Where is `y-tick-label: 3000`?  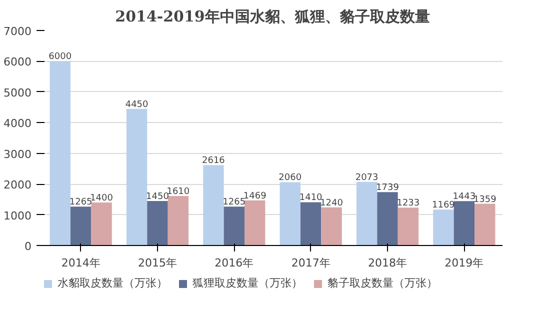
y-tick-label: 3000 is located at coordinates (18, 154).